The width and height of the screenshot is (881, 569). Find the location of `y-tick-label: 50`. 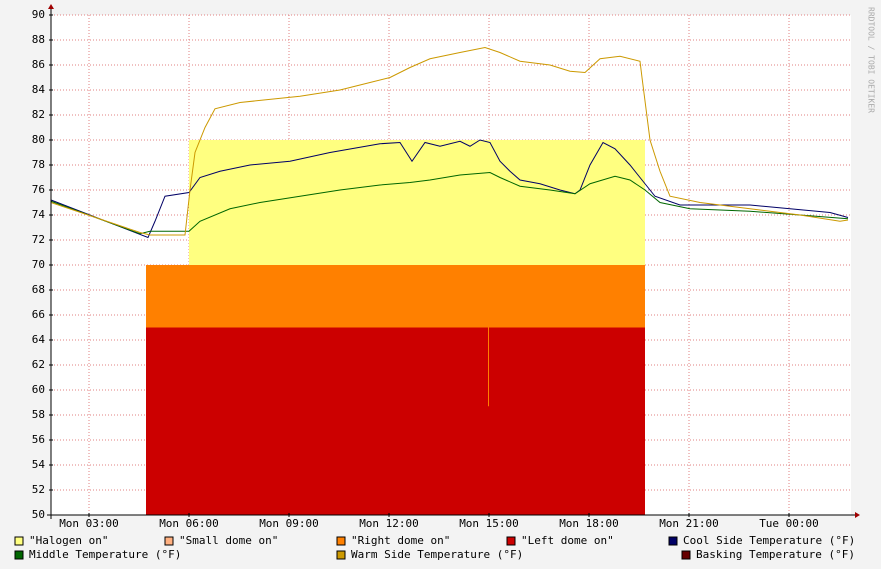

y-tick-label: 50 is located at coordinates (38, 514).